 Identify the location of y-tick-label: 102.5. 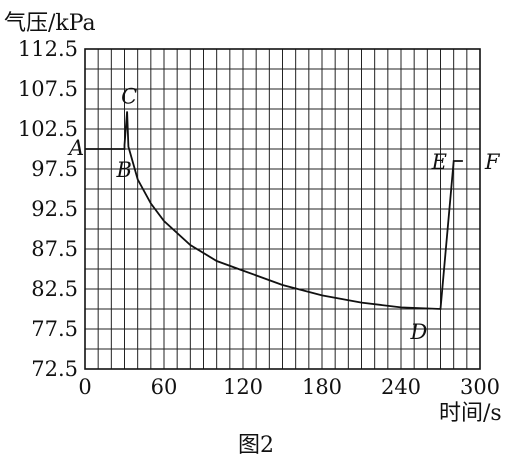
(48, 129).